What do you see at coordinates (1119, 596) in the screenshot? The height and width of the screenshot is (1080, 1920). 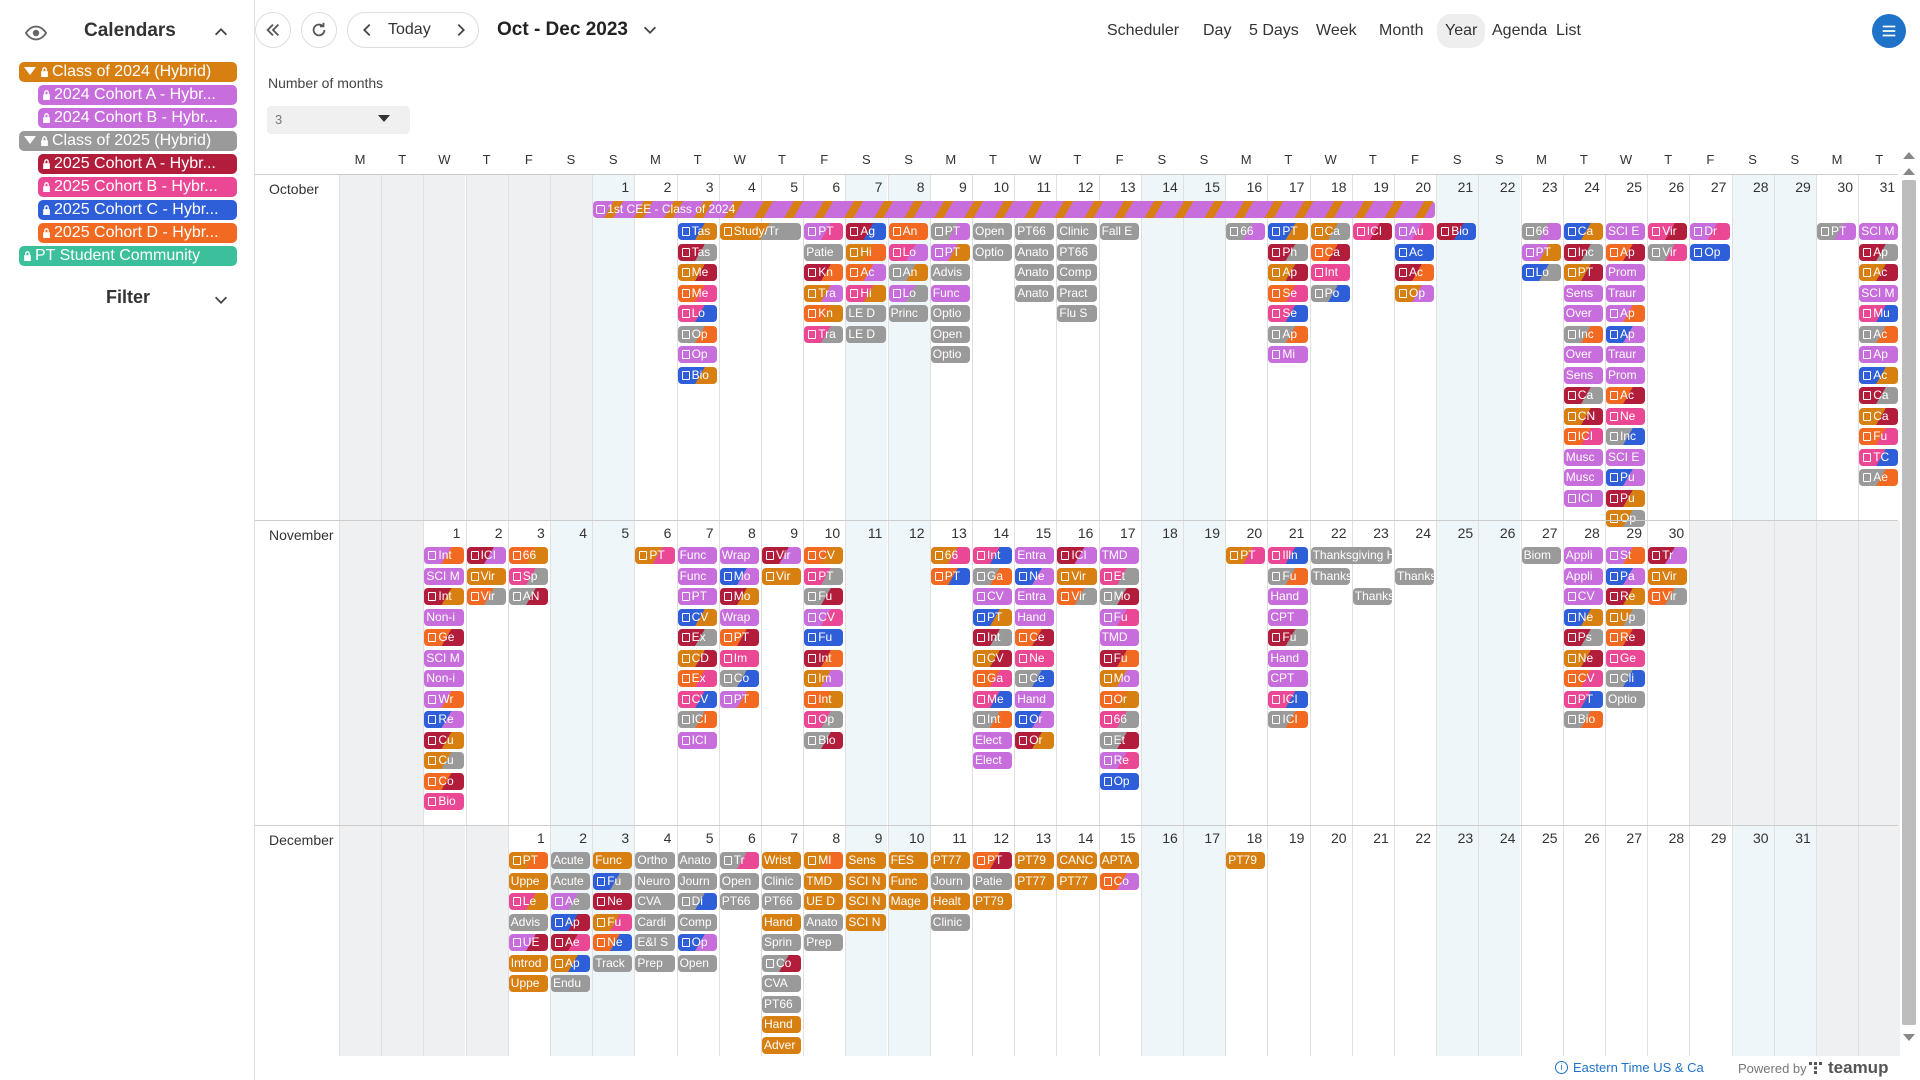 I see `calendar-event: Mo` at bounding box center [1119, 596].